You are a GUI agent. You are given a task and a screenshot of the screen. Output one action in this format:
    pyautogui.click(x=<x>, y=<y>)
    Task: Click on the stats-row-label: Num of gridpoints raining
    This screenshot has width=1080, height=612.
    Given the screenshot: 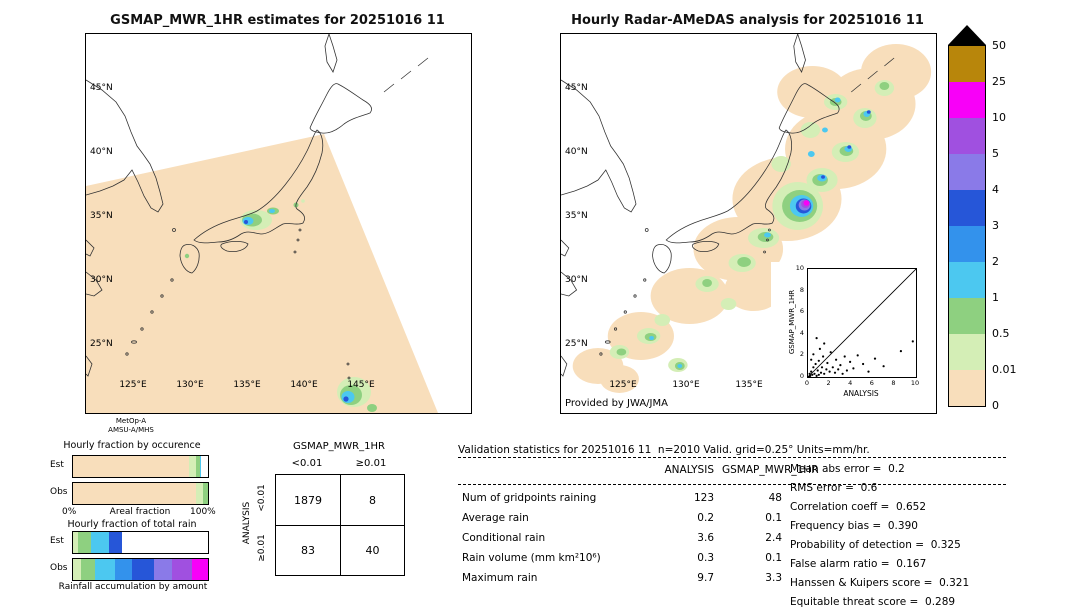 What is the action you would take?
    pyautogui.click(x=529, y=498)
    